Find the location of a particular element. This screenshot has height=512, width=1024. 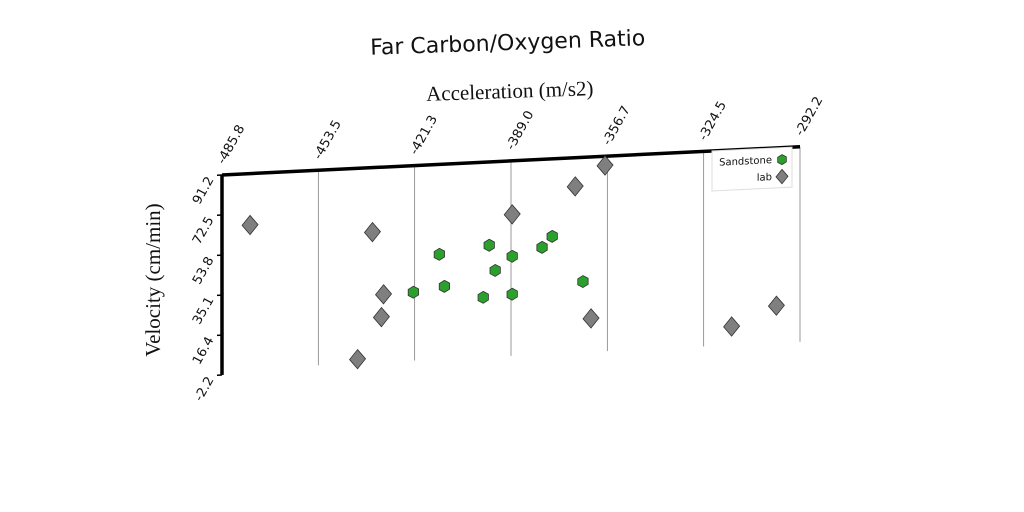

y-tick-label: 53.8 is located at coordinates (203, 270).